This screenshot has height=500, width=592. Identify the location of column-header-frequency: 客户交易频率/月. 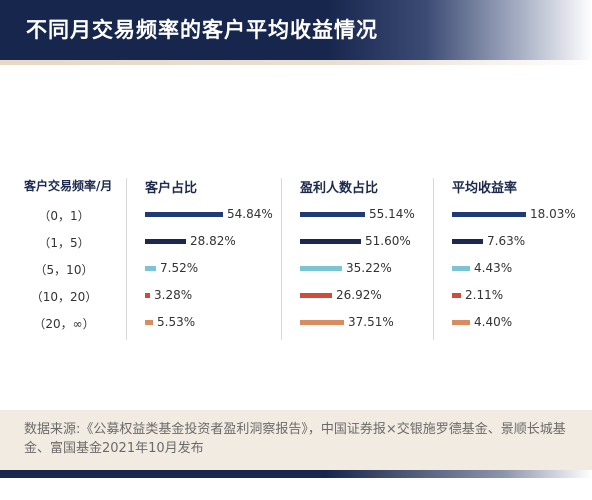
(68, 186).